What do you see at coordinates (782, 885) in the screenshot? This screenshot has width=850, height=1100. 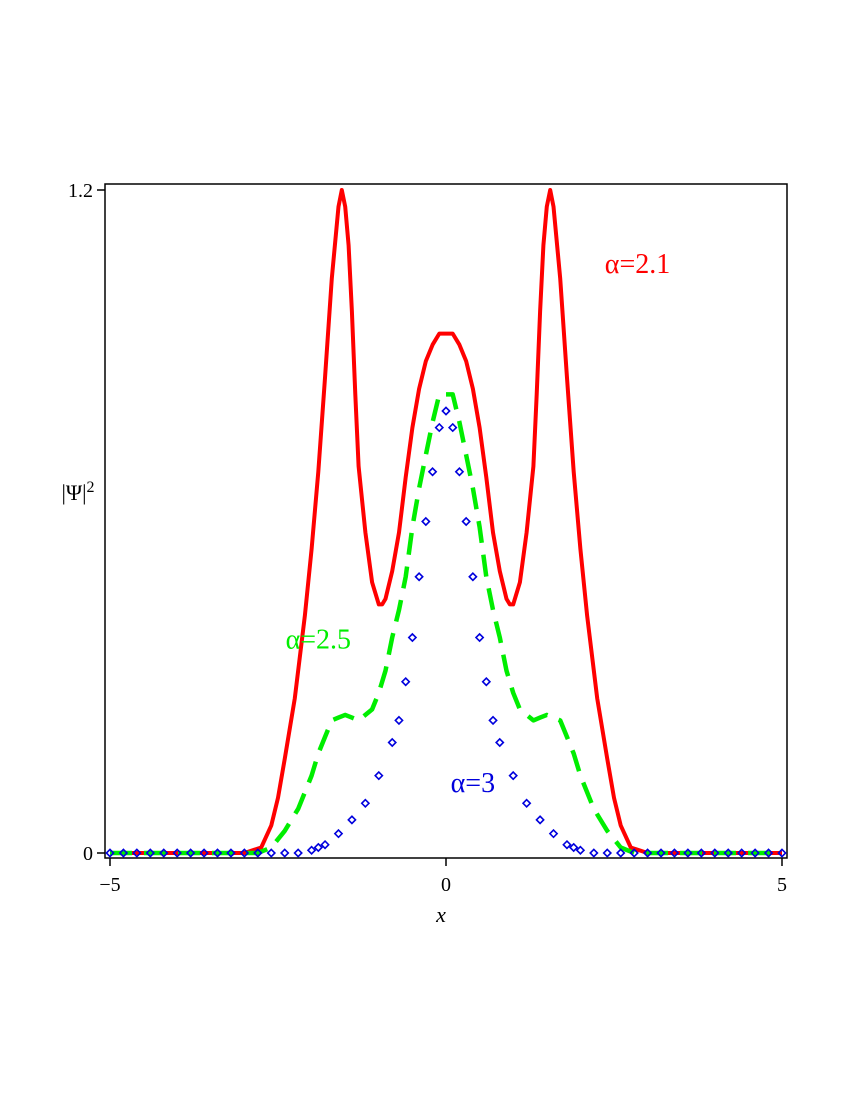 I see `x-tick-label: 5` at bounding box center [782, 885].